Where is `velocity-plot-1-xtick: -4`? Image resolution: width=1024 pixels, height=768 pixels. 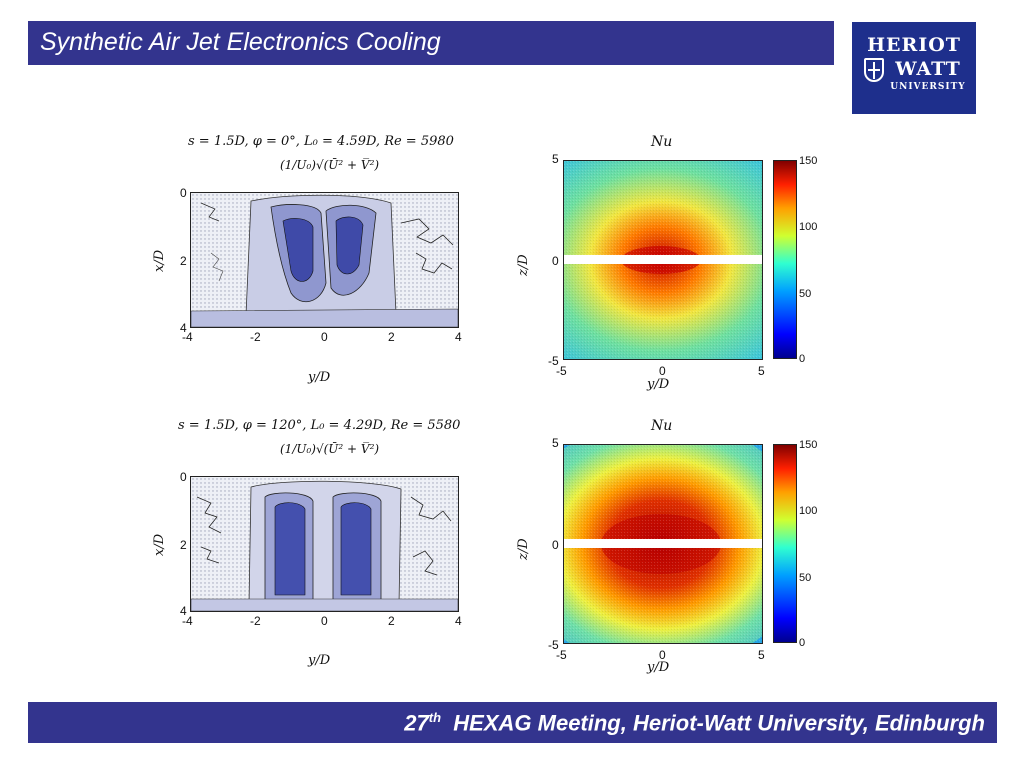 velocity-plot-1-xtick: -4 is located at coordinates (187, 337).